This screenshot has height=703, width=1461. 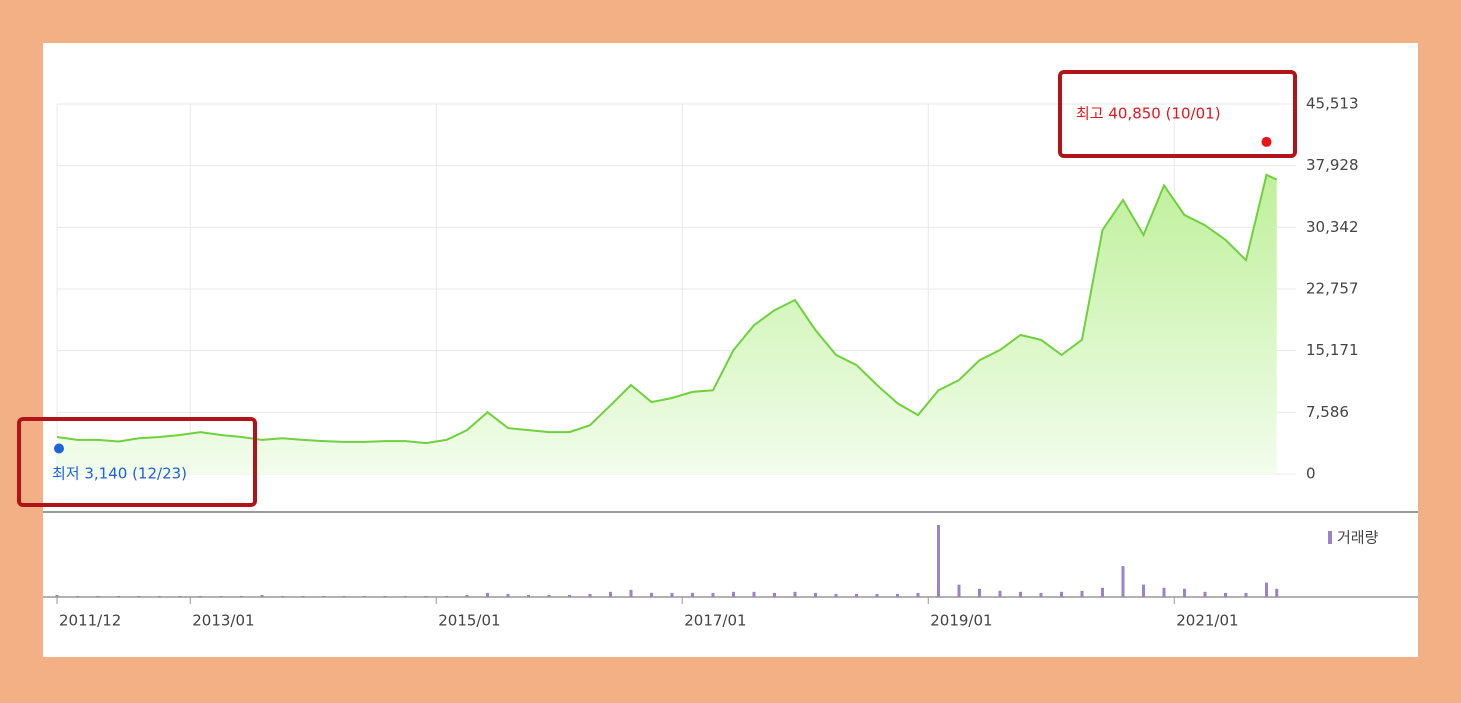 I want to click on legend-label: 거래량, so click(x=1358, y=538).